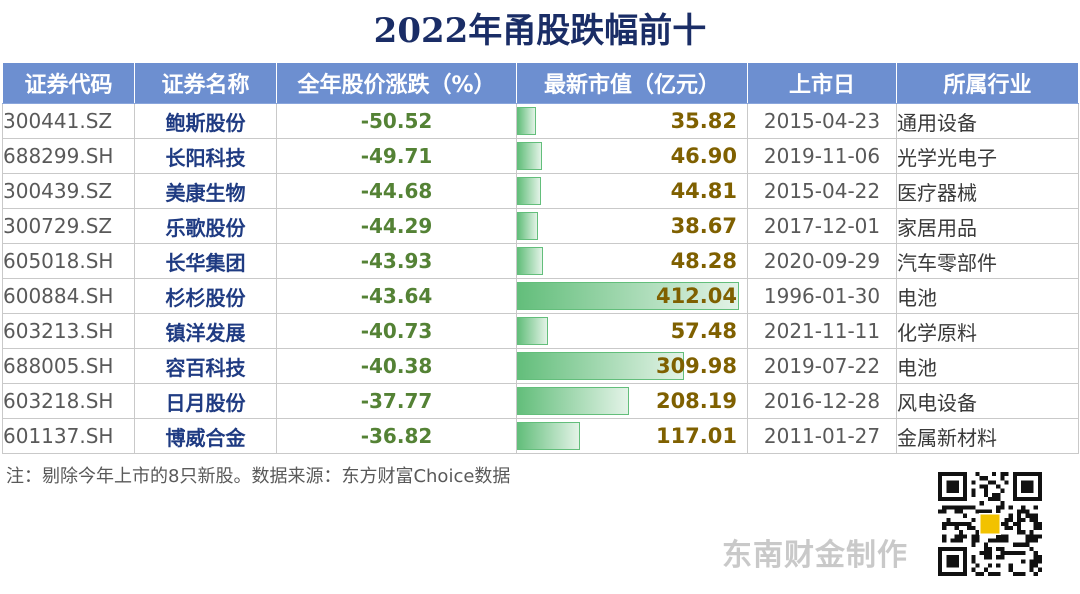  I want to click on table-row: 601137.SH 博威合金 -36.82 117.01 2011-01-27 金属新材料, so click(540, 436).